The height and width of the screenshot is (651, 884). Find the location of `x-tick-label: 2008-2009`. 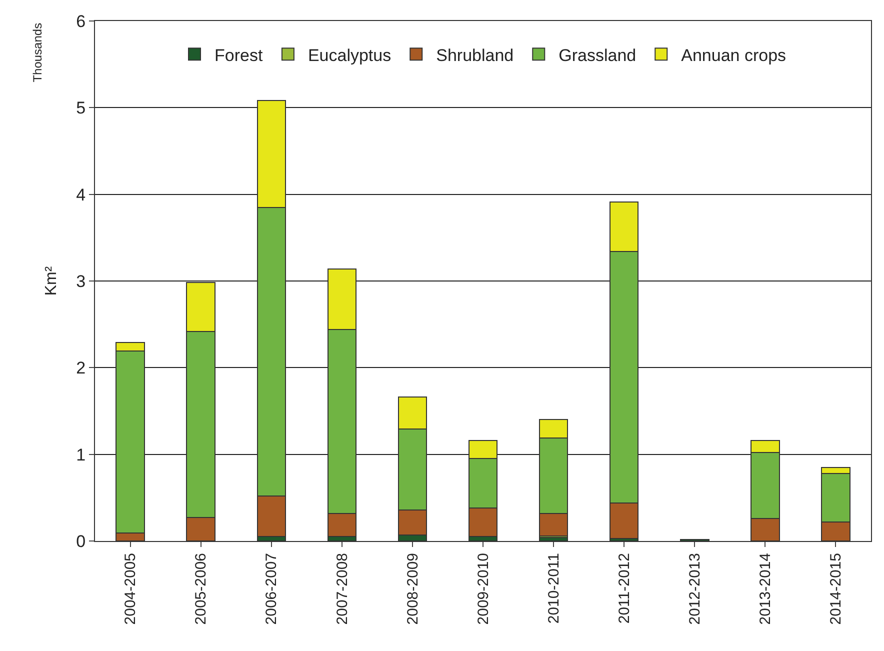

x-tick-label: 2008-2009 is located at coordinates (413, 589).